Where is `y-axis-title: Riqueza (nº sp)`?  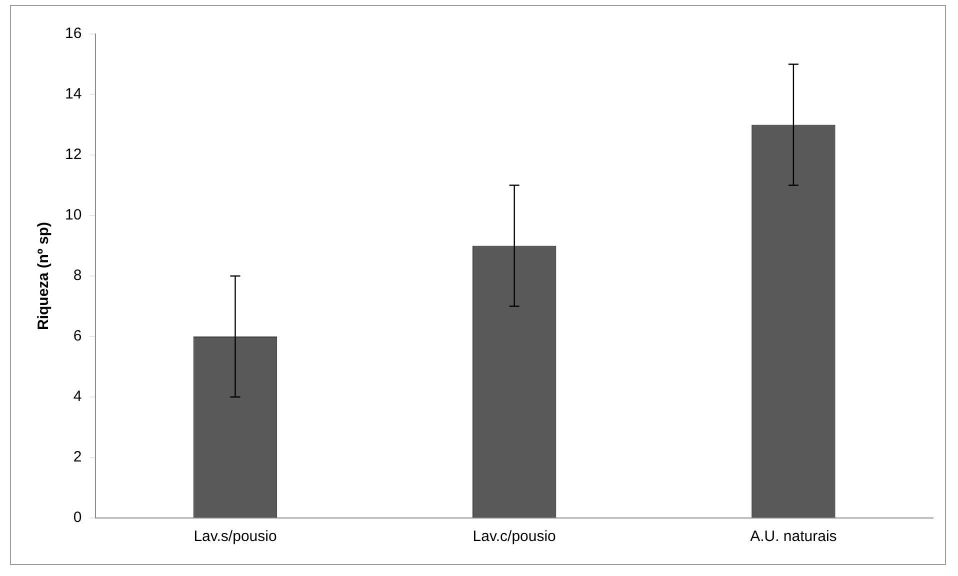 y-axis-title: Riqueza (nº sp) is located at coordinates (43, 276).